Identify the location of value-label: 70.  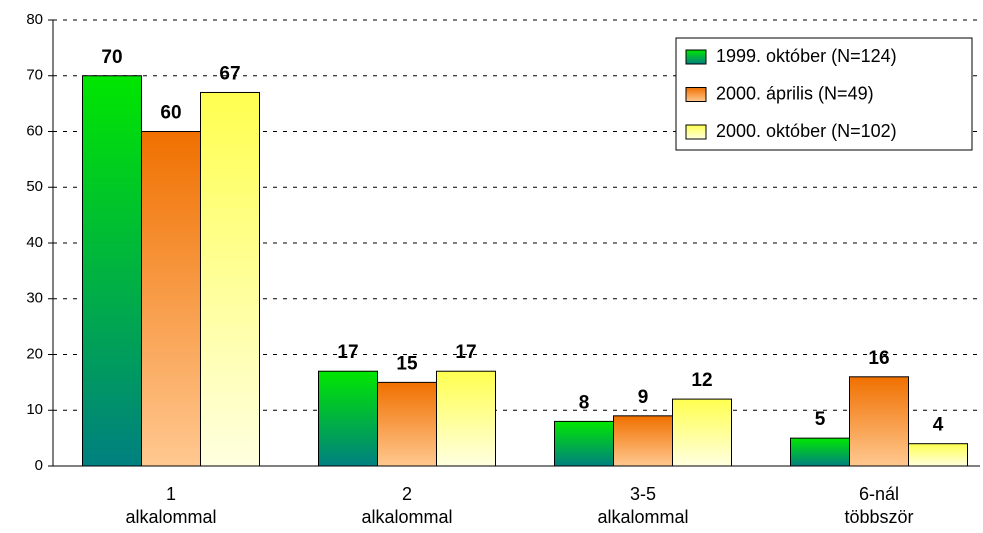
(111, 57).